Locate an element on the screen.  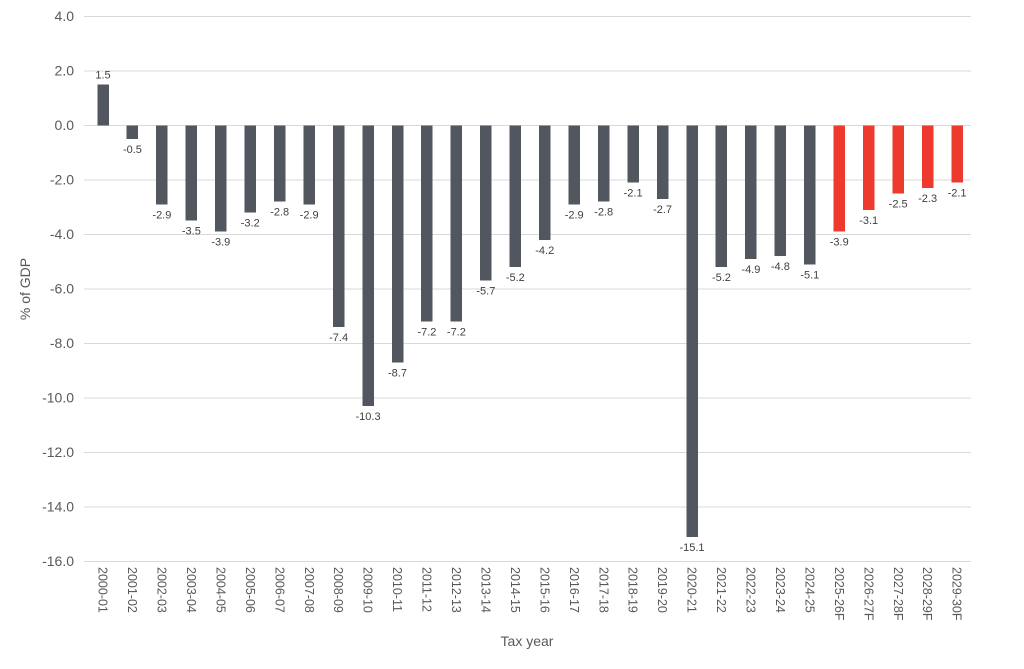
x-tick-label: 2006-07 is located at coordinates (279, 590).